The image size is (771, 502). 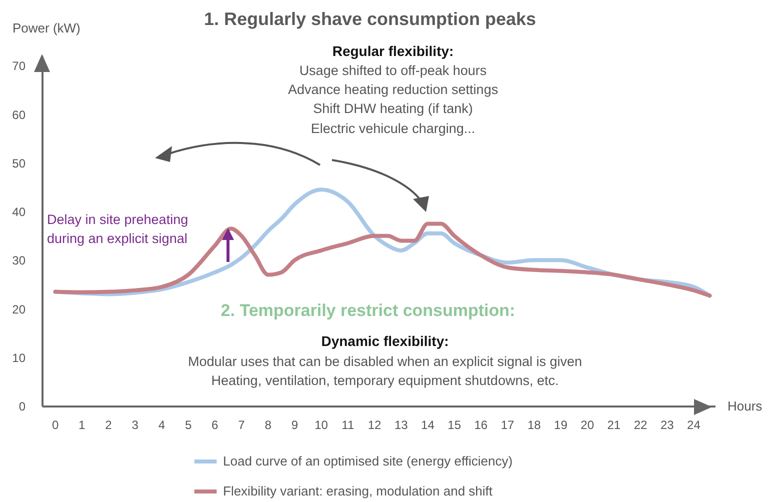 I want to click on x-tick-label: 23, so click(x=667, y=425).